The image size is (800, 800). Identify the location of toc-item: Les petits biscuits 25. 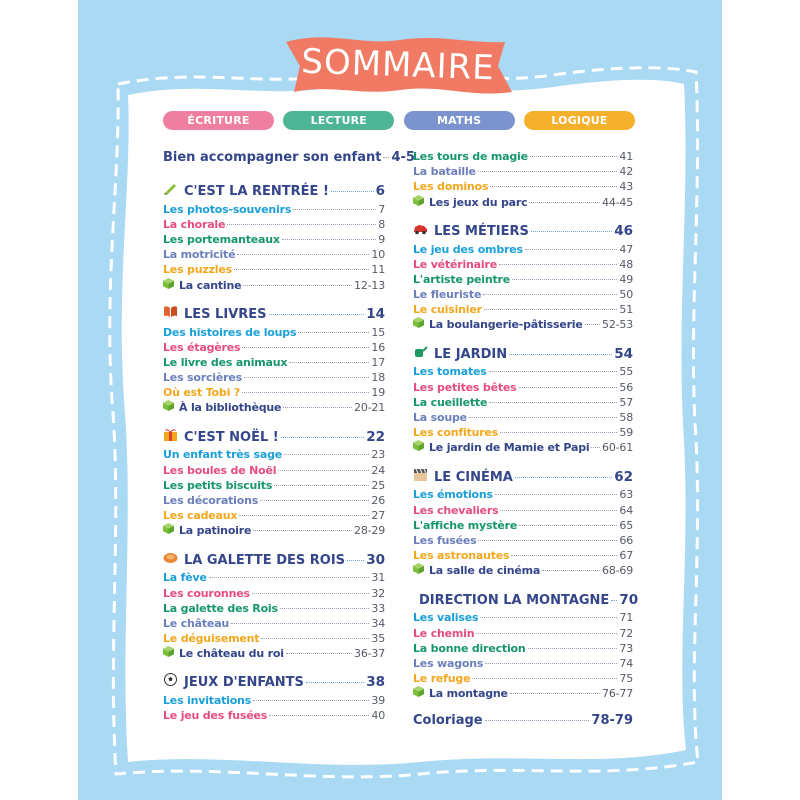
(274, 485).